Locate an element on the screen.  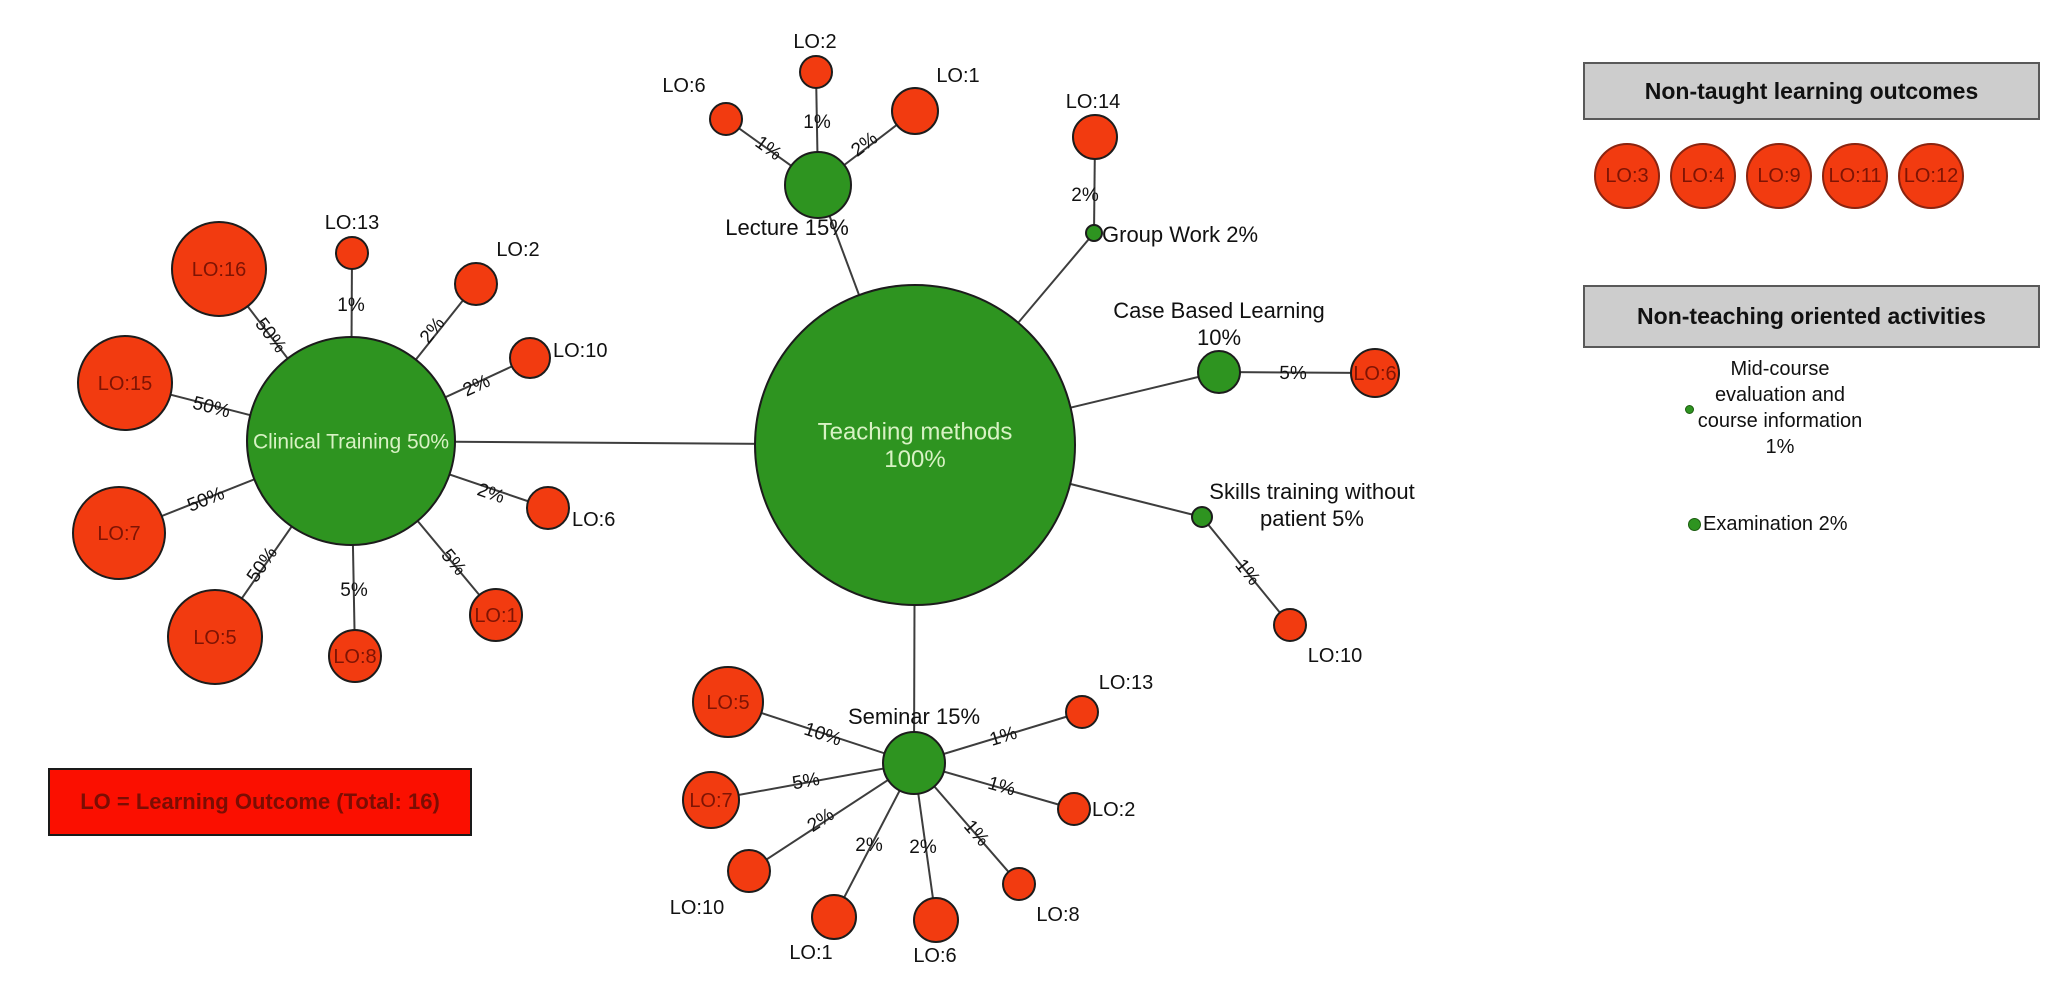
node-cl_lo7 is located at coordinates (119, 533).